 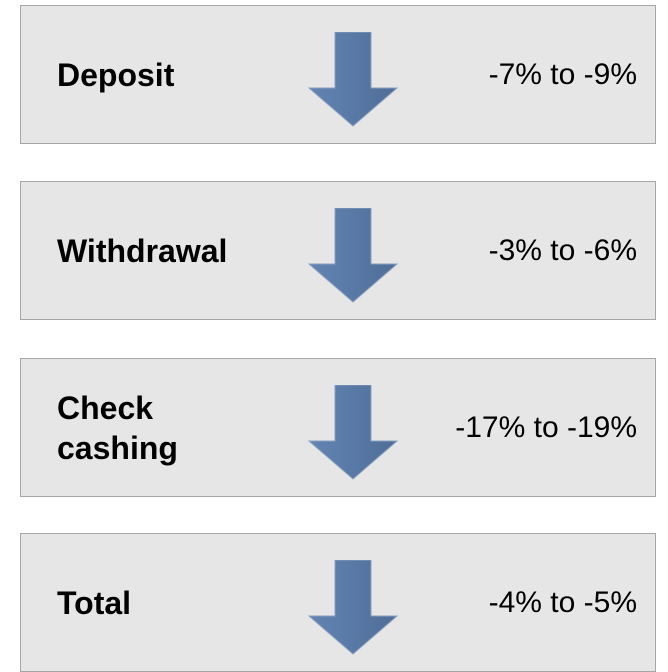 What do you see at coordinates (562, 250) in the screenshot?
I see `row-range: -3% to -6%` at bounding box center [562, 250].